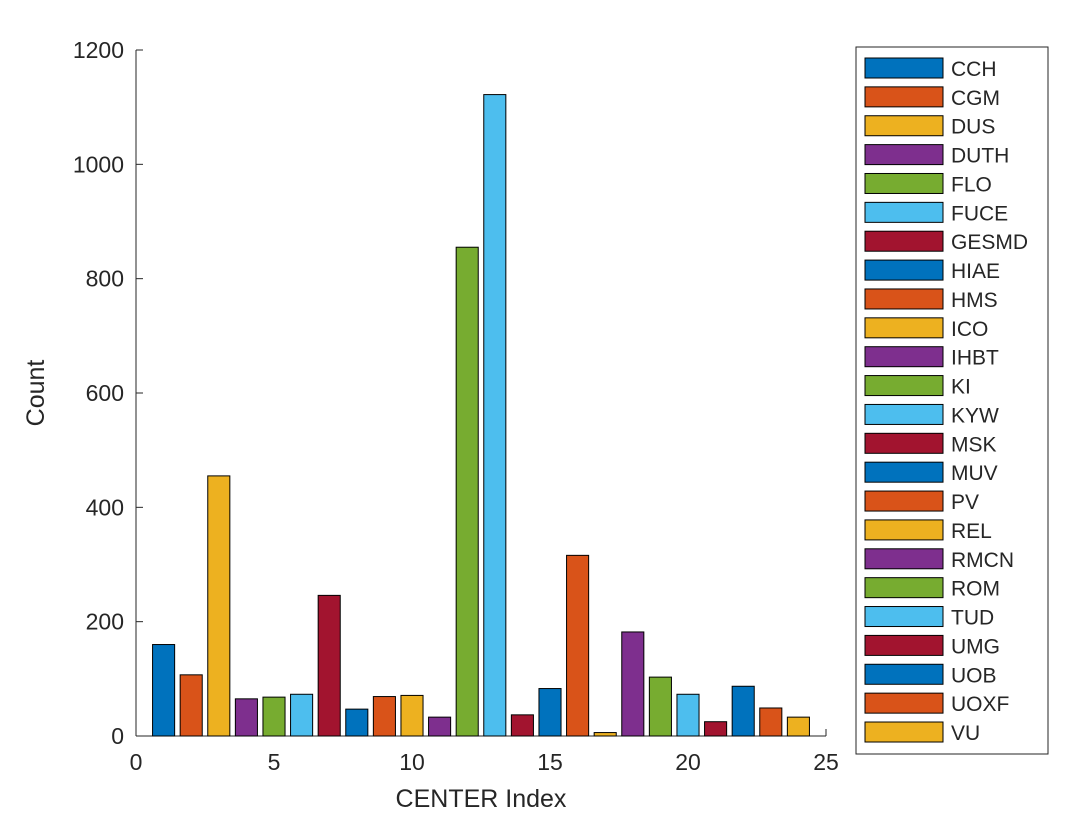 This screenshot has height=823, width=1088. Describe the element at coordinates (743, 711) in the screenshot. I see `bar-uob` at that location.